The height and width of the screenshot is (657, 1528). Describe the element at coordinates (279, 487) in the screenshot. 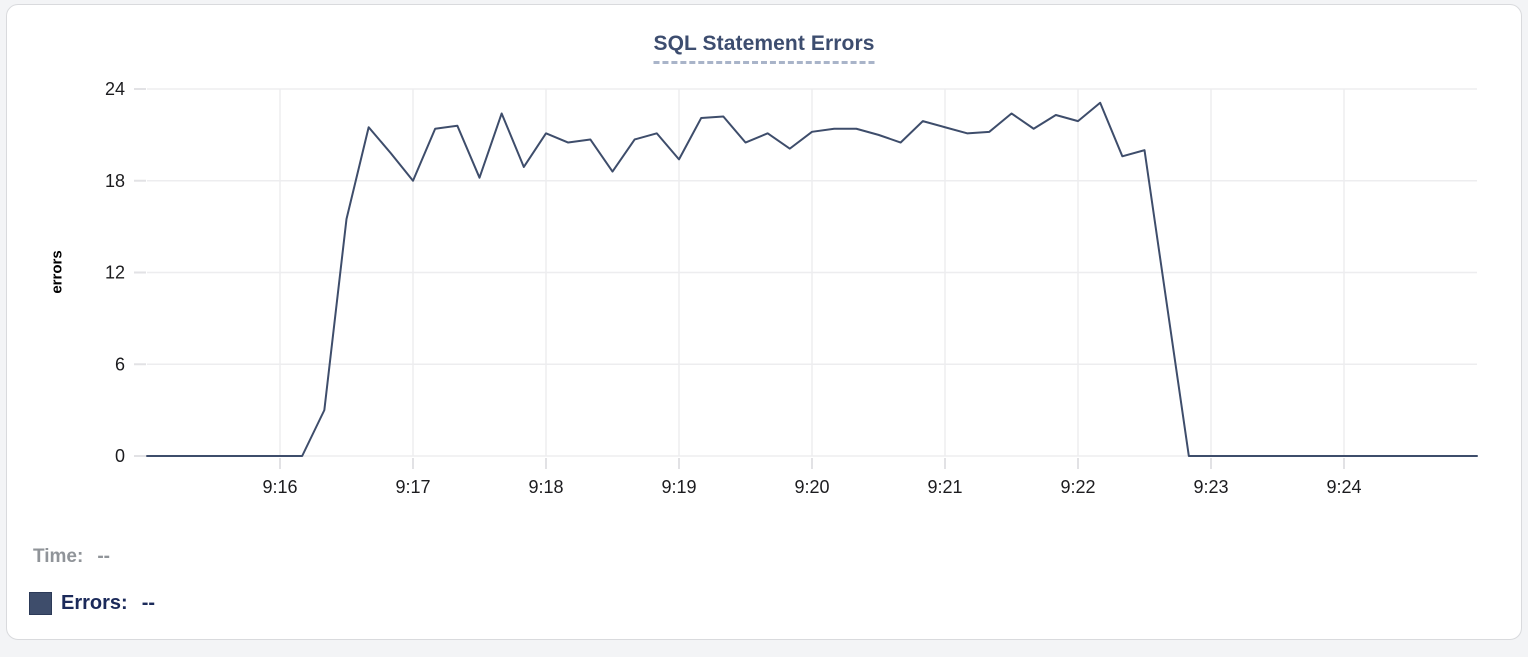

I see `x-tick-label: 9:16` at that location.